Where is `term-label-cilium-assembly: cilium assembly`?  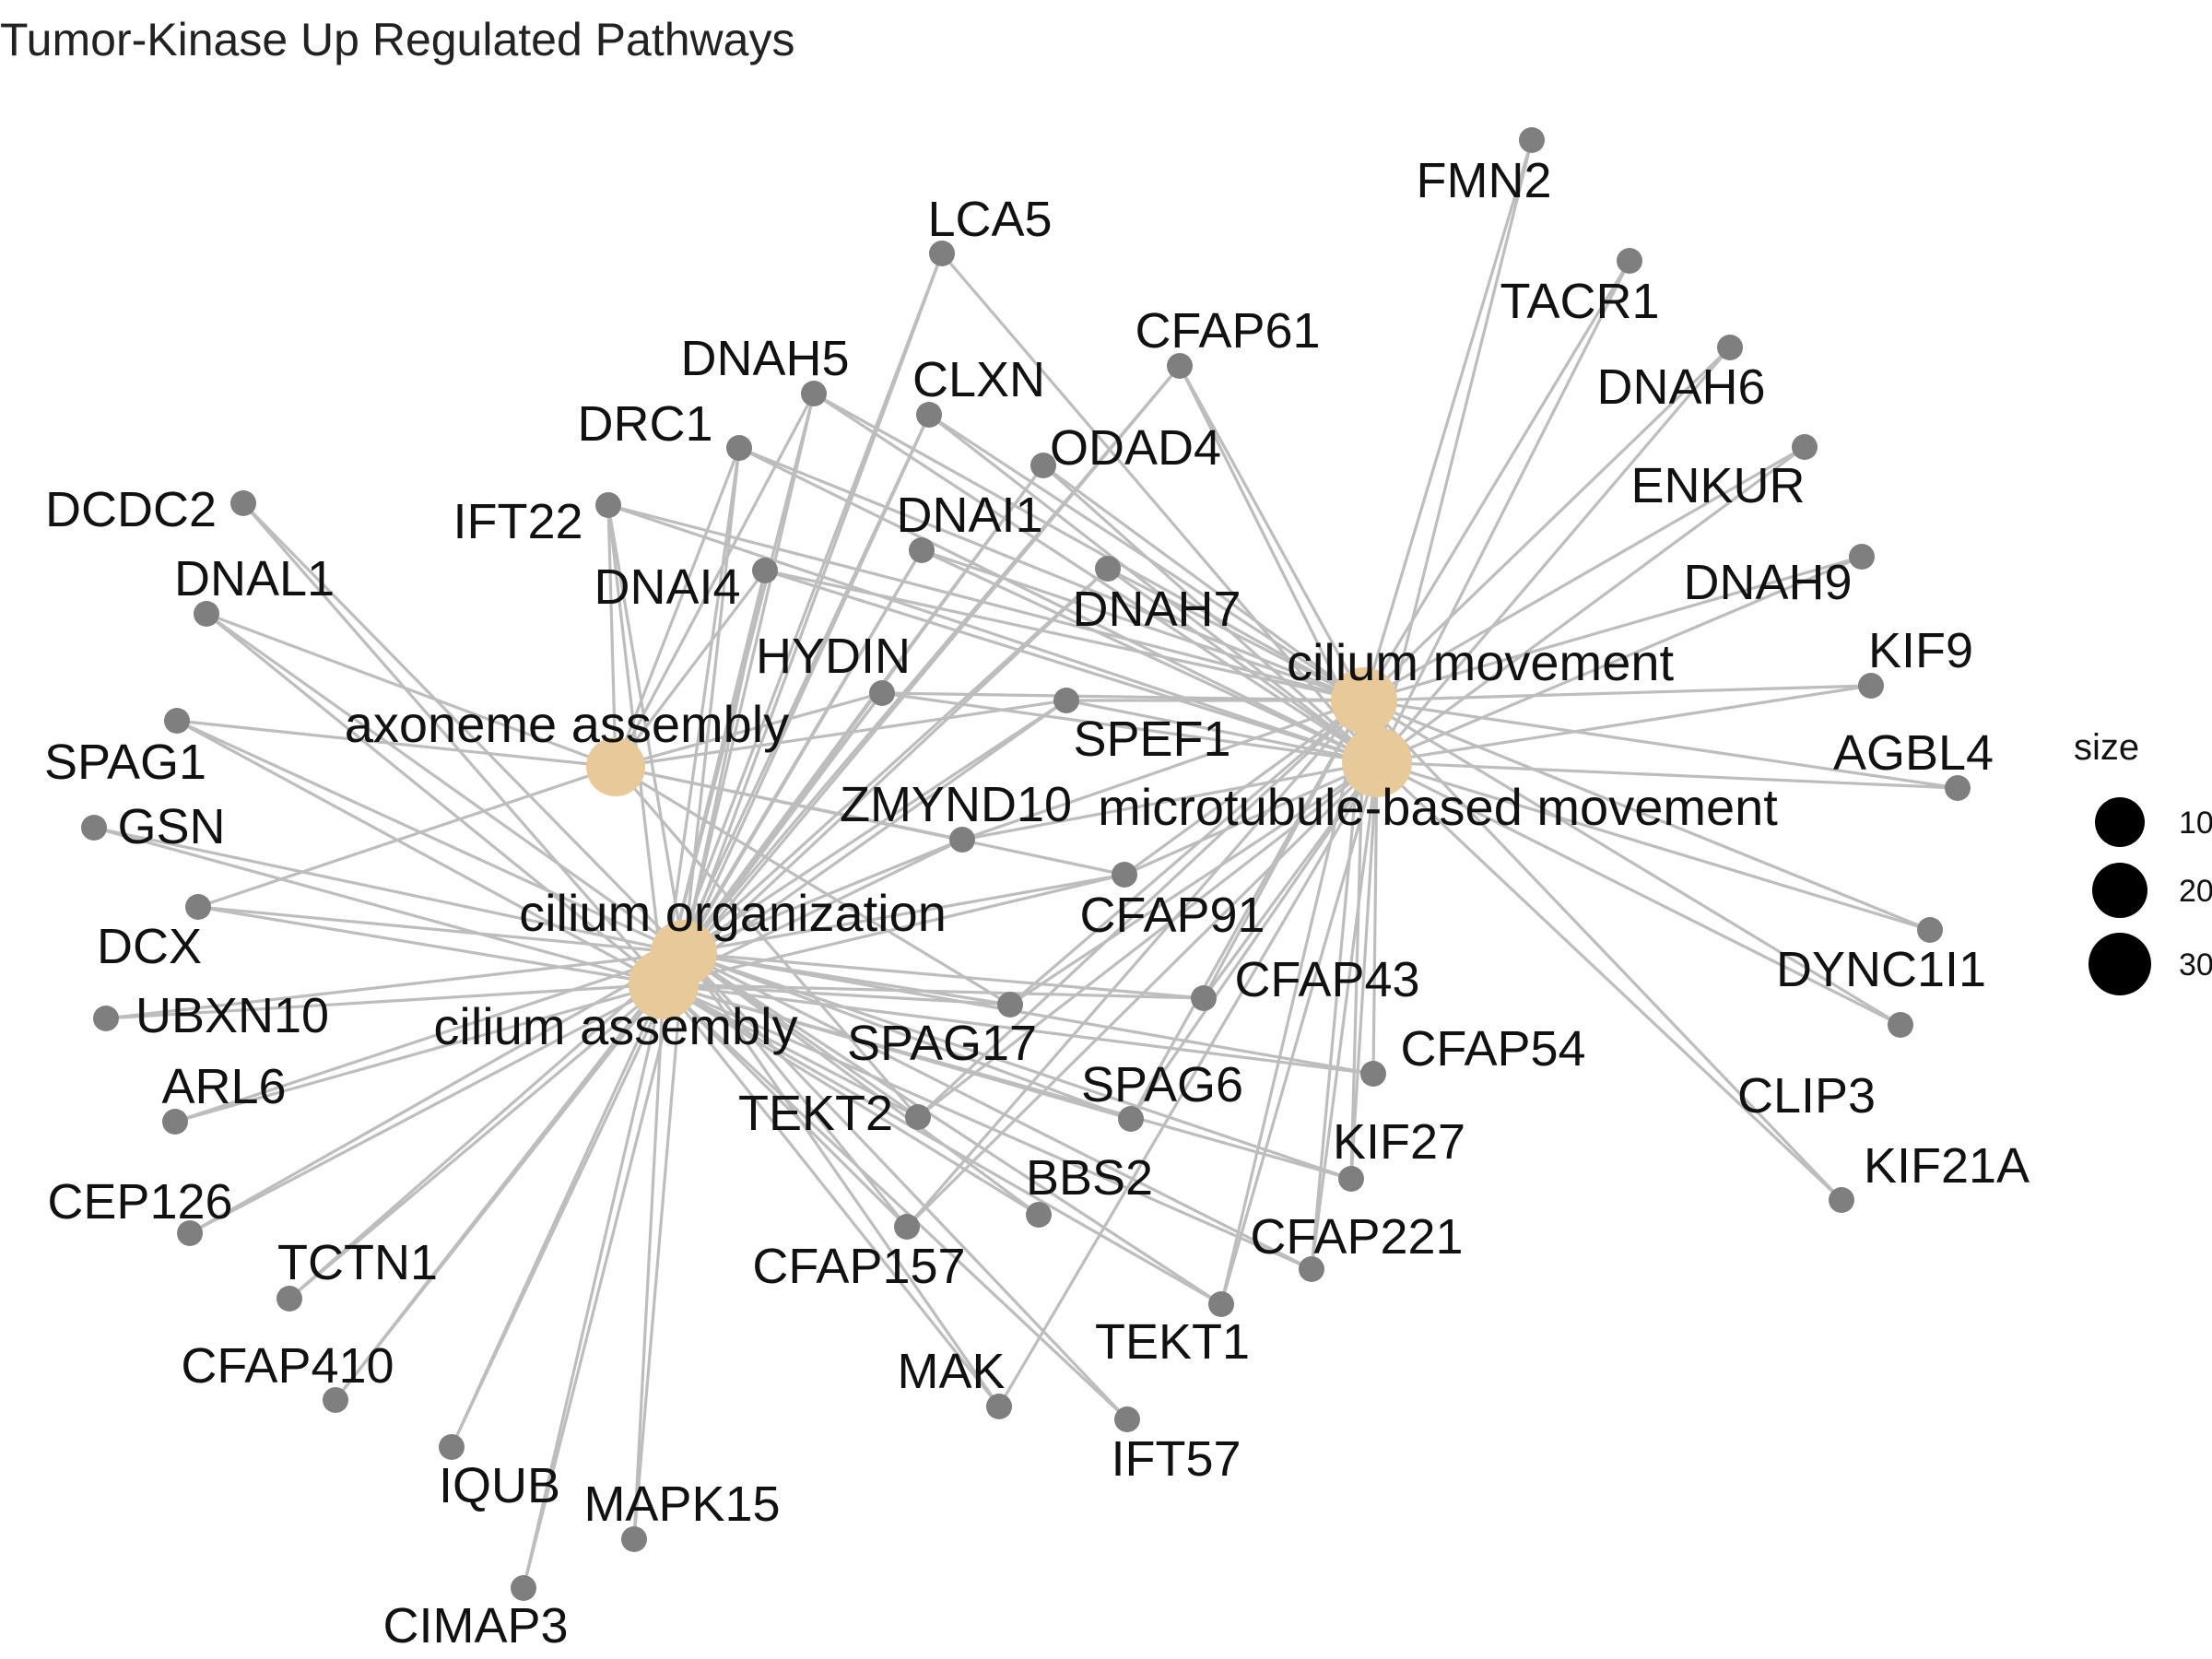
term-label-cilium-assembly: cilium assembly is located at coordinates (615, 1026).